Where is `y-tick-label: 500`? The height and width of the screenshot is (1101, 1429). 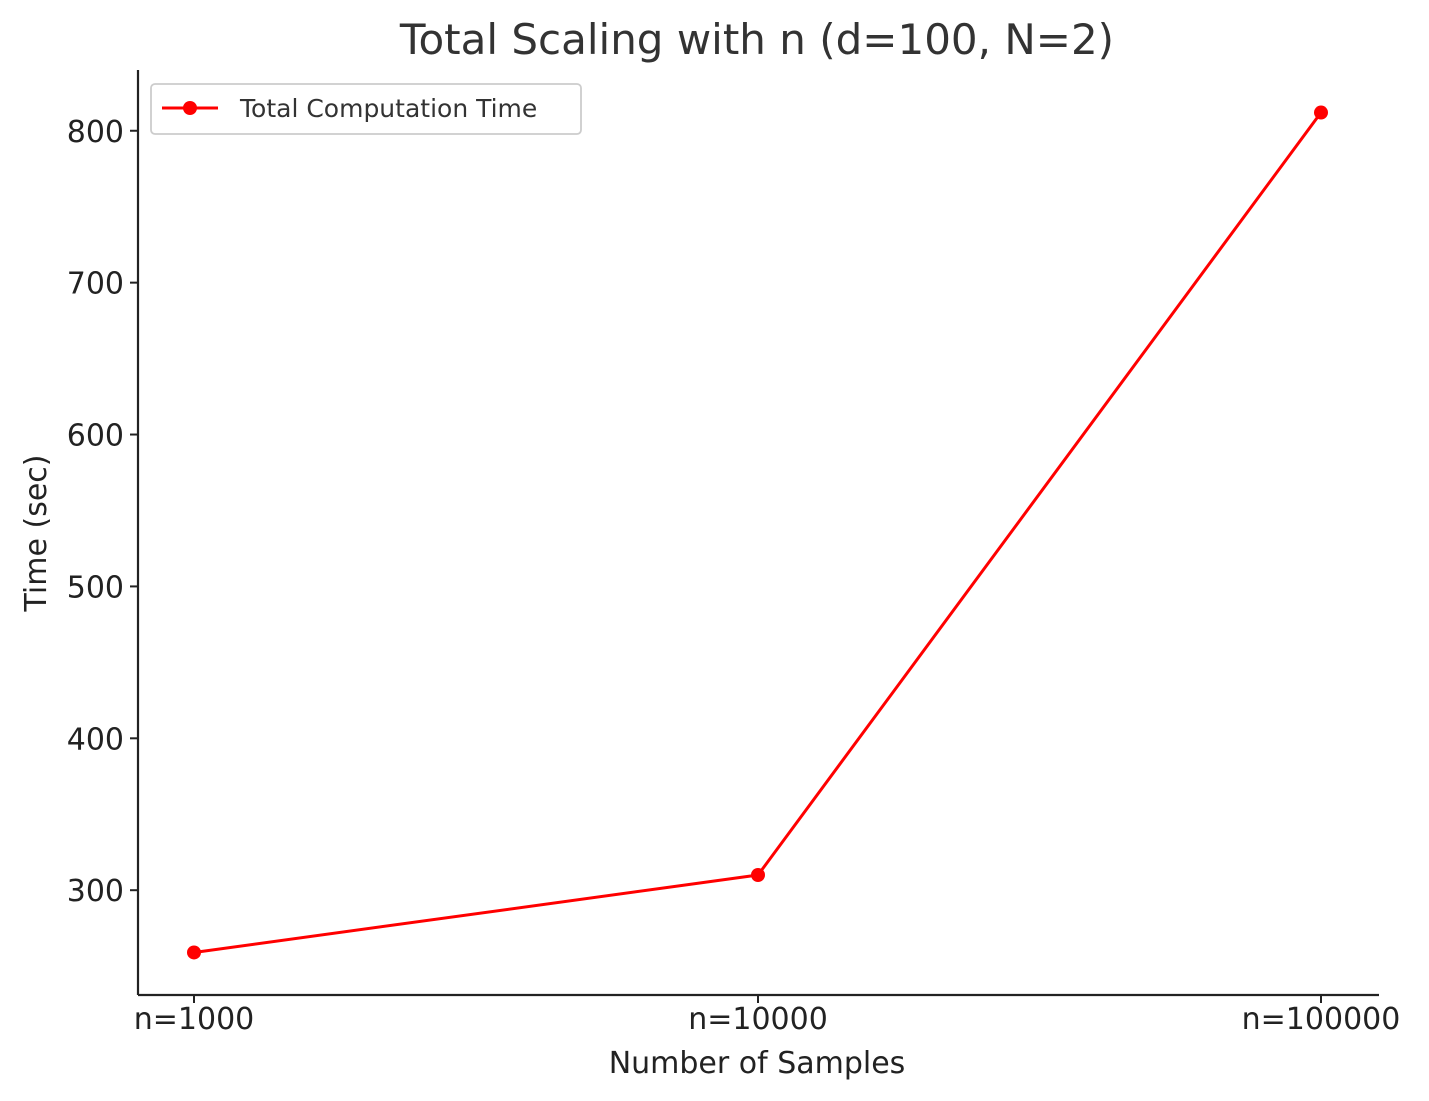
y-tick-label: 500 is located at coordinates (95, 587).